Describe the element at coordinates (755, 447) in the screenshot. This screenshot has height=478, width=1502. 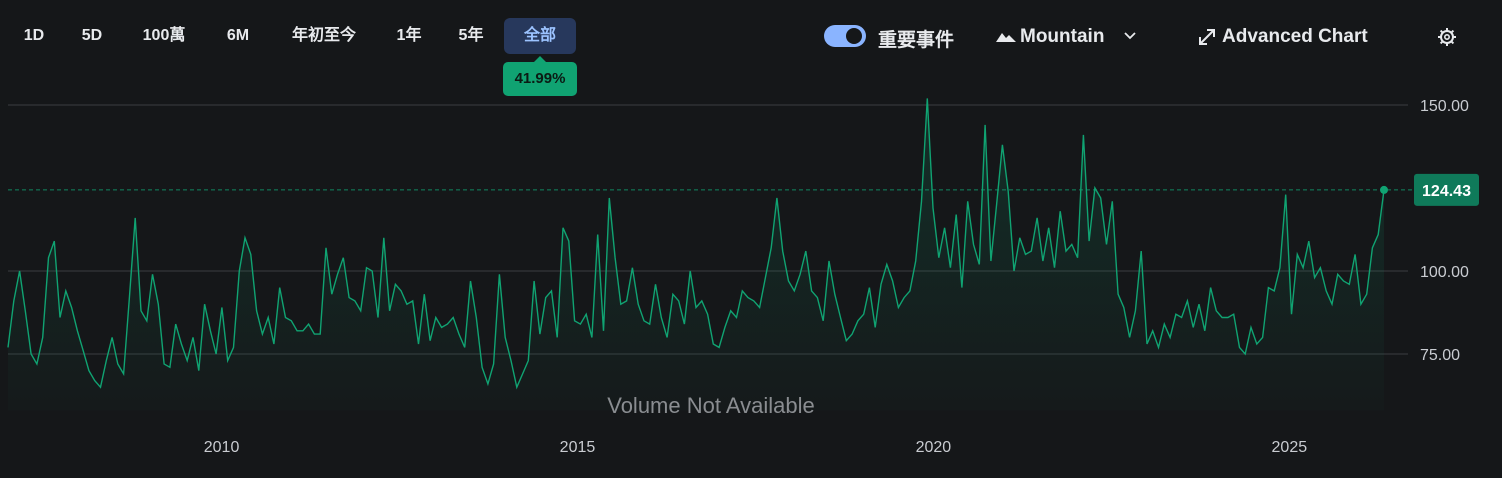
I see `x-axis-labels: 2010 2015 2020 2025` at that location.